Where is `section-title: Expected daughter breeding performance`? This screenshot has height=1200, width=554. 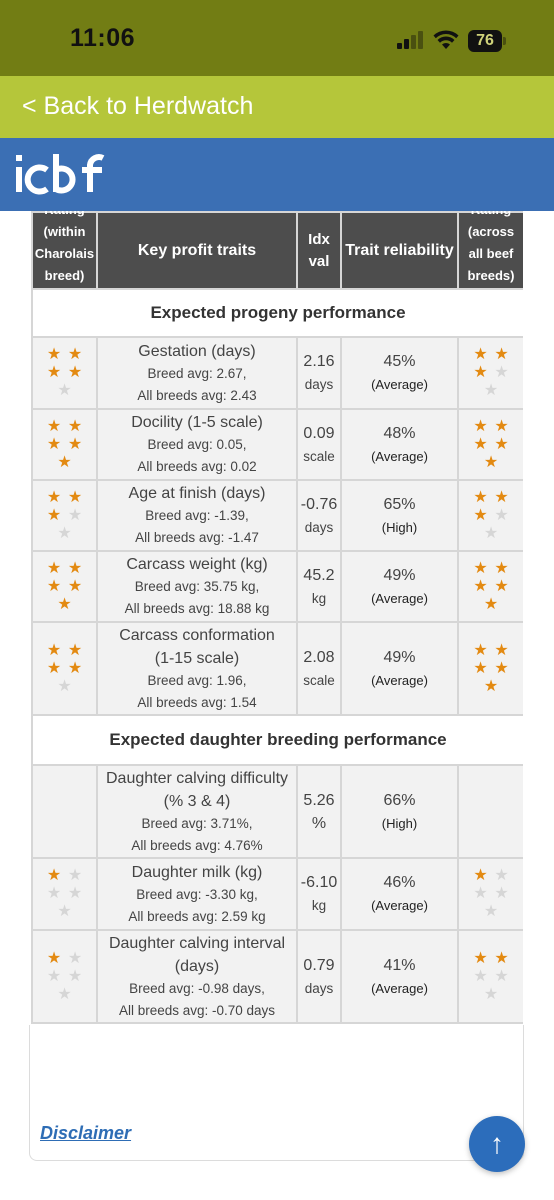 section-title: Expected daughter breeding performance is located at coordinates (277, 740).